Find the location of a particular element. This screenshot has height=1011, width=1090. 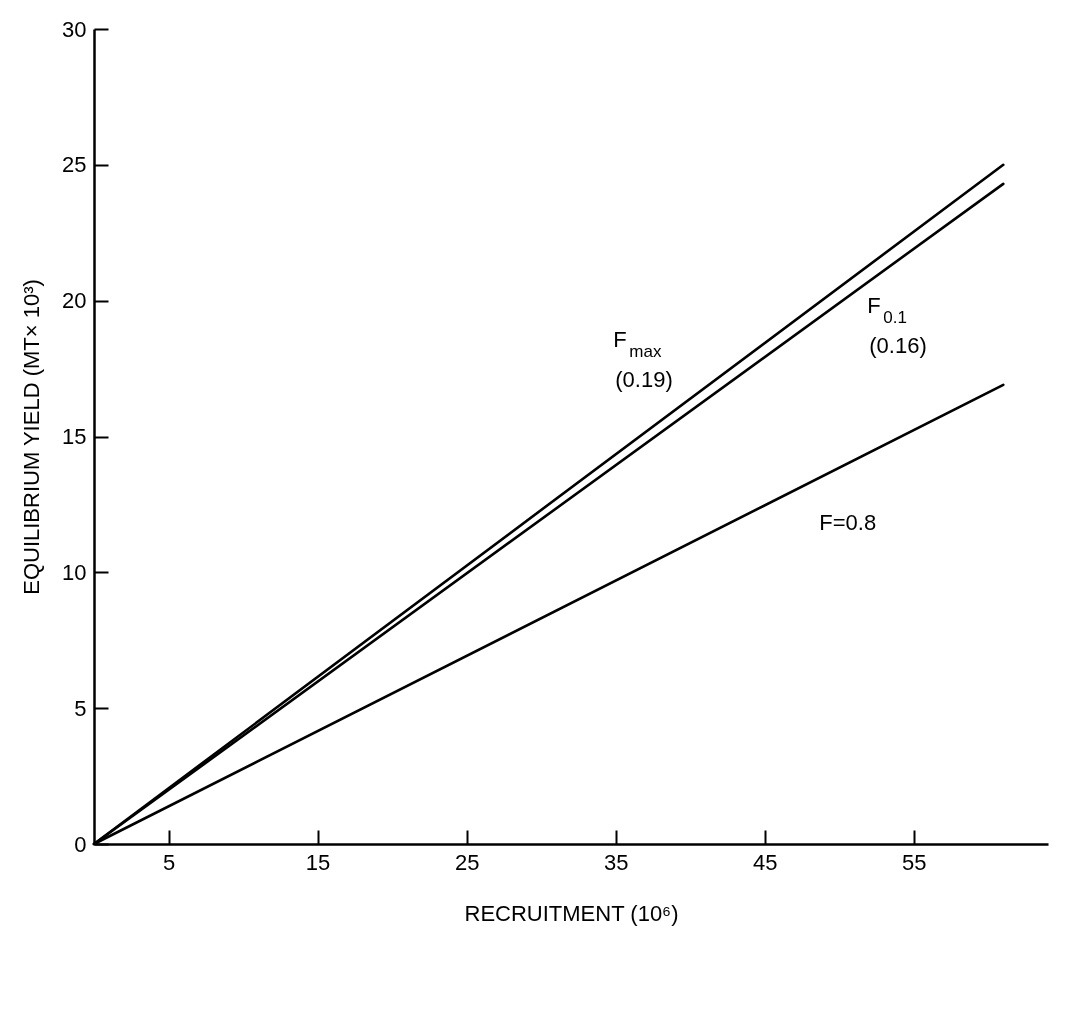

x-tick-label: 15 is located at coordinates (318, 862).